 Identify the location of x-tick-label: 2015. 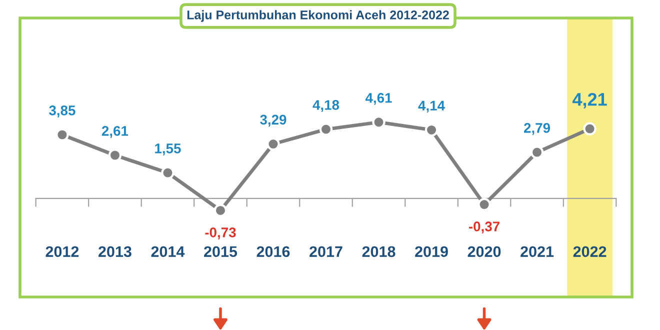
(221, 252).